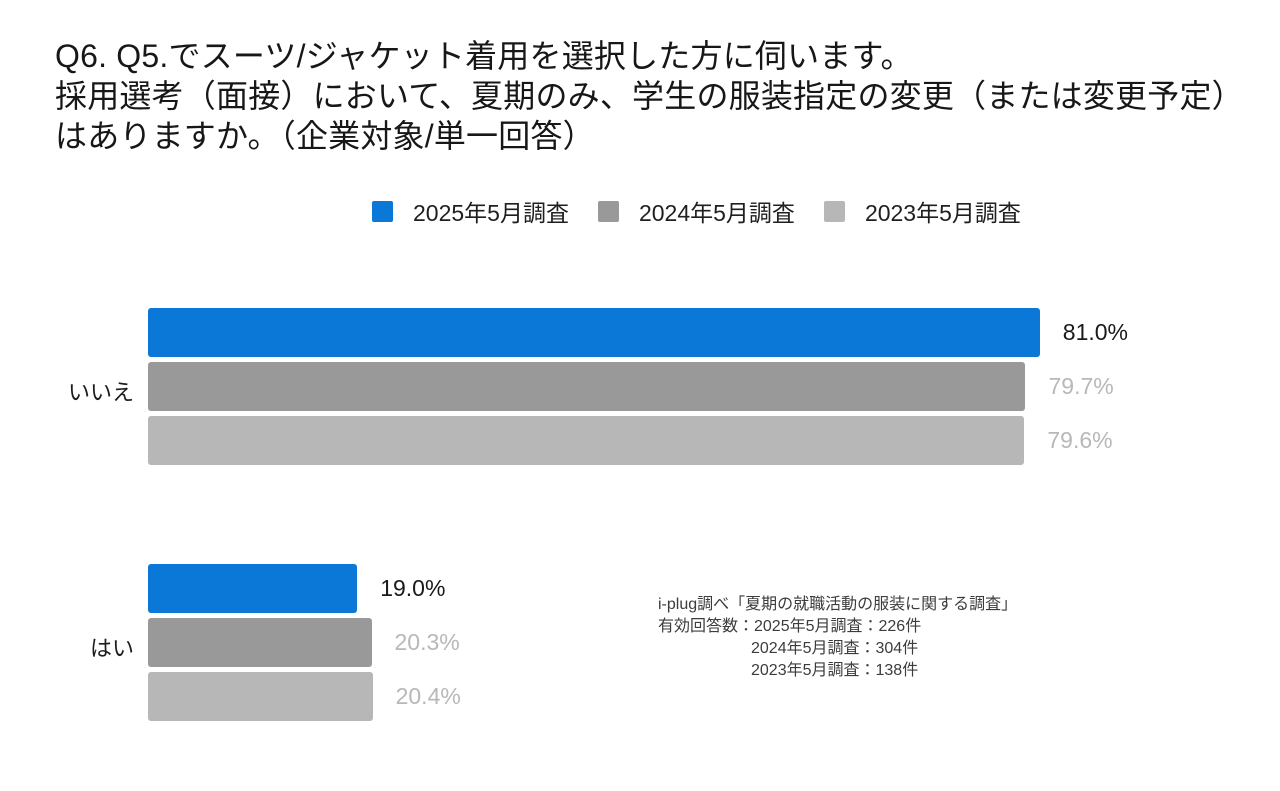  I want to click on bar-hai-2025, so click(253, 588).